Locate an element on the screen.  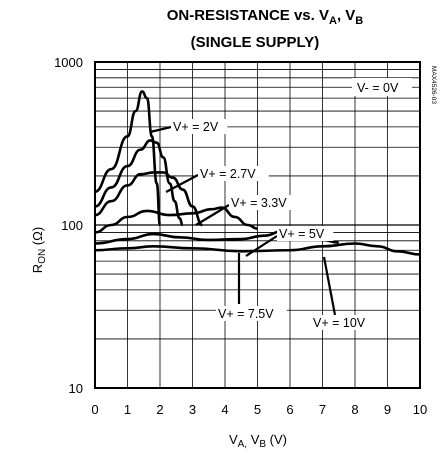
condition-label: V- = 0V is located at coordinates (378, 88).